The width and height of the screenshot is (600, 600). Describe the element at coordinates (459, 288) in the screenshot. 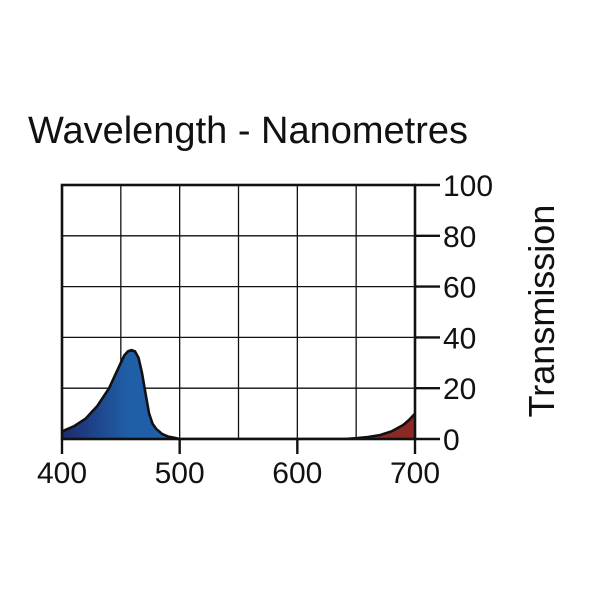

I see `y-tick-label: 60` at that location.